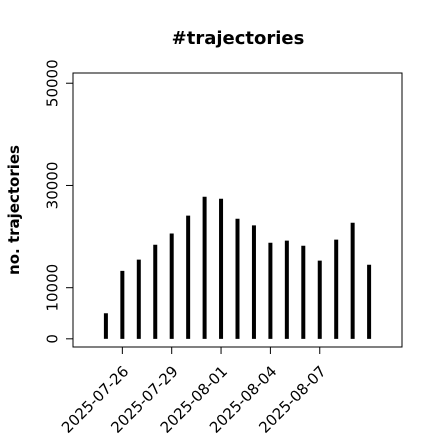 The height and width of the screenshot is (440, 440). What do you see at coordinates (14, 210) in the screenshot?
I see `y-axis-label: no. trajectories` at bounding box center [14, 210].